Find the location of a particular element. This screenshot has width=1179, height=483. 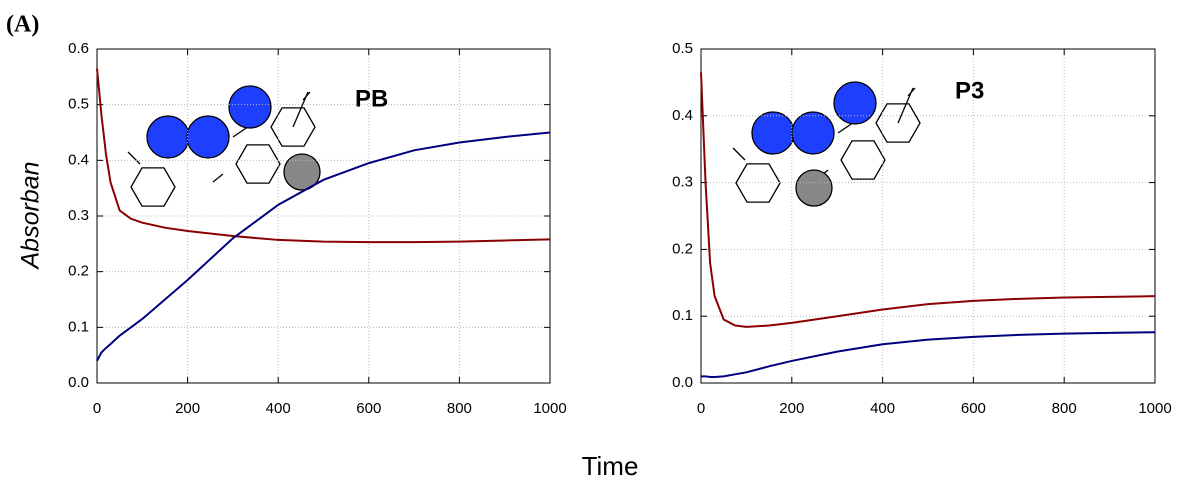

x-axis-label: Time is located at coordinates (610, 466).